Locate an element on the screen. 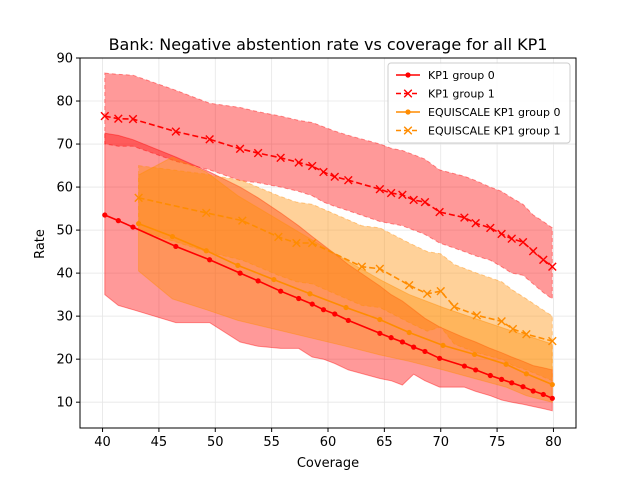  legend-entry: EQUISCALE KP1 group 1 is located at coordinates (478, 131).